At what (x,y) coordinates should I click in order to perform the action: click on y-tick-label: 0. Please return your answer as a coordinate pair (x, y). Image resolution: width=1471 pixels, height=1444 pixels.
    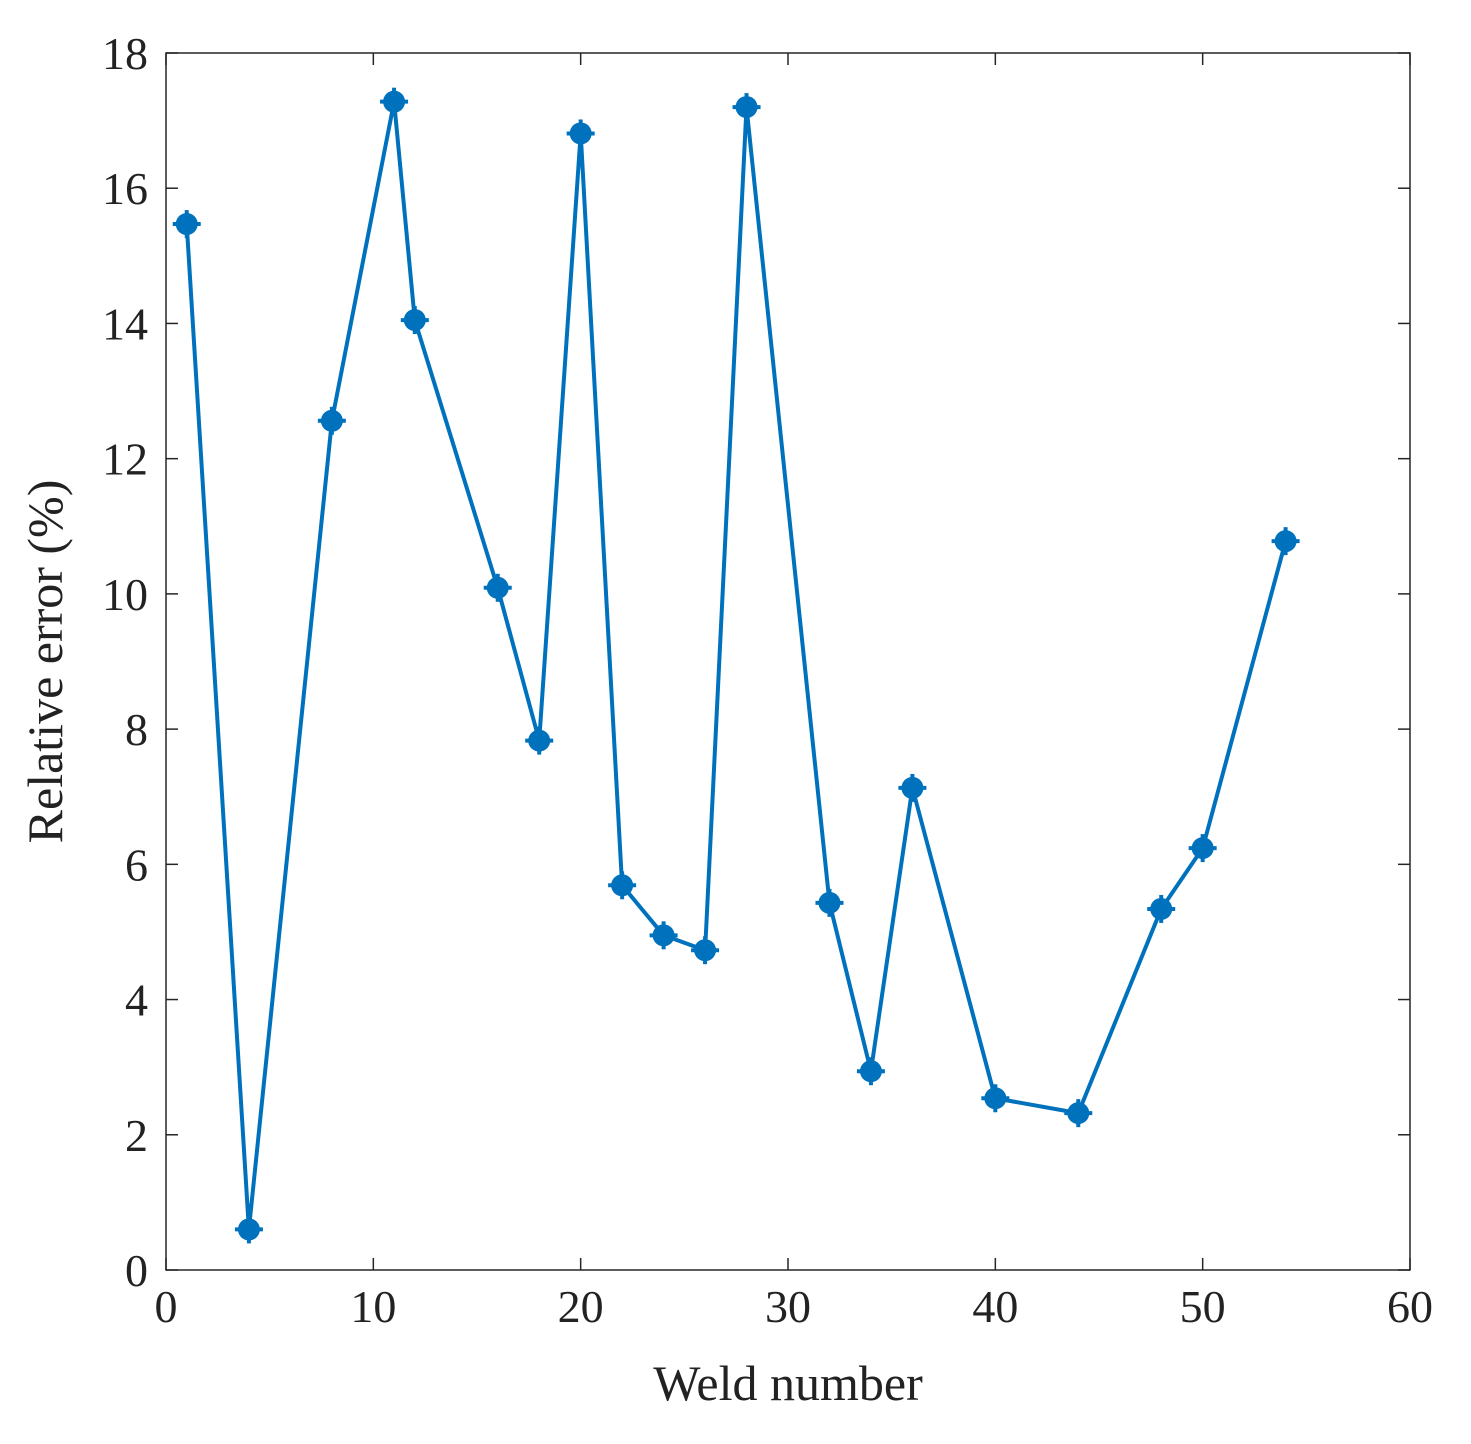
    Looking at the image, I should click on (136, 1270).